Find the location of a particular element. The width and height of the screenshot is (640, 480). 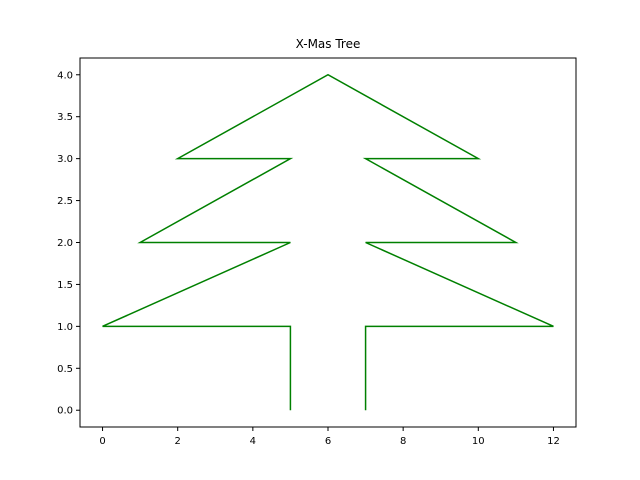

y-axis: 0.0 0.5 1.0 1.5 2.0 2.5 3.0 3.5 4.0 is located at coordinates (68, 243).